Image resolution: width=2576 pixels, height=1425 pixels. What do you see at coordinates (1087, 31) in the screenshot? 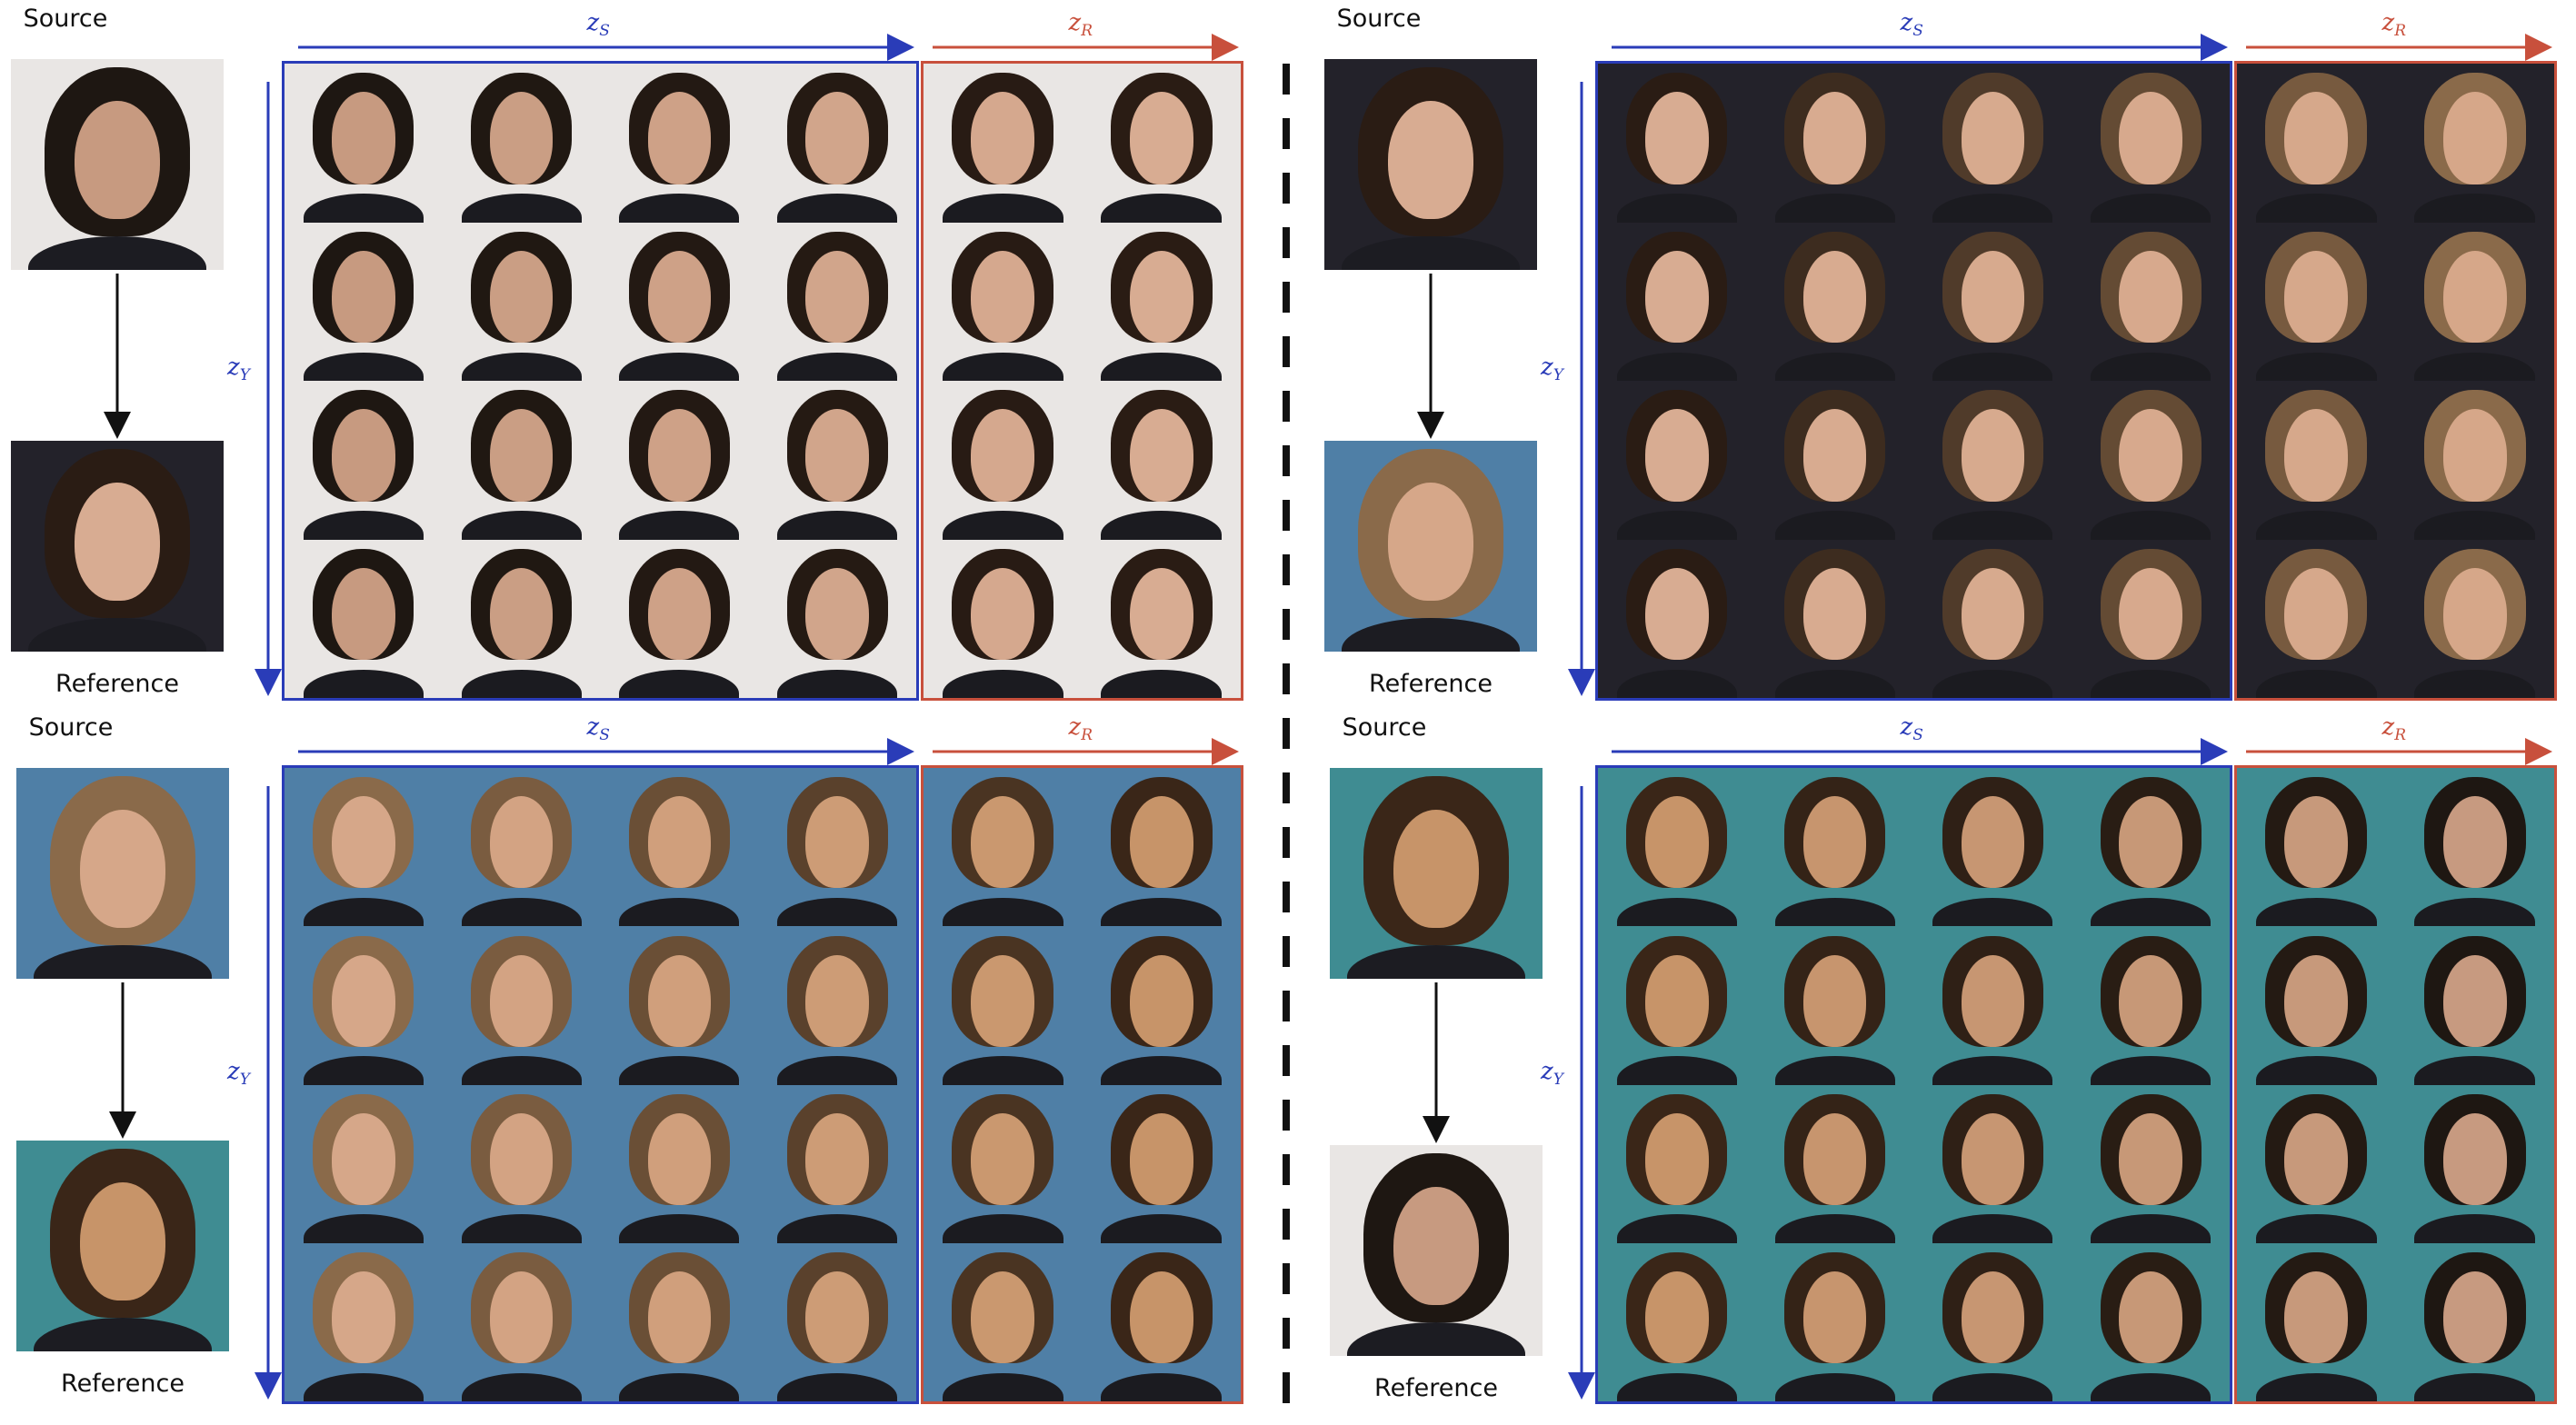
I see `zr-axis-label-subscript: R` at bounding box center [1087, 31].